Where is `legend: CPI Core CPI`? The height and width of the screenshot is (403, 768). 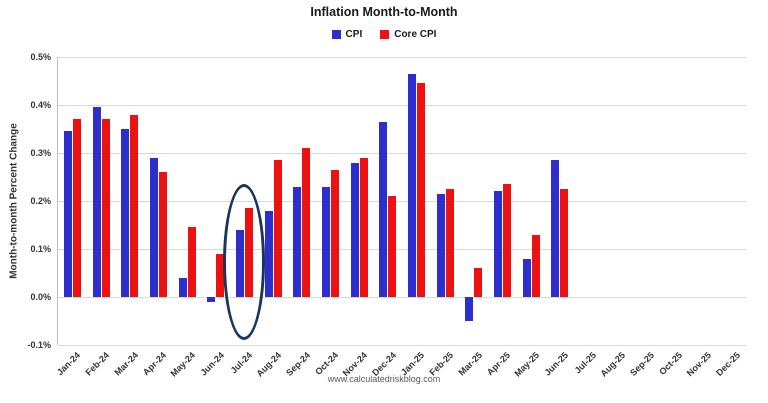 legend: CPI Core CPI is located at coordinates (384, 34).